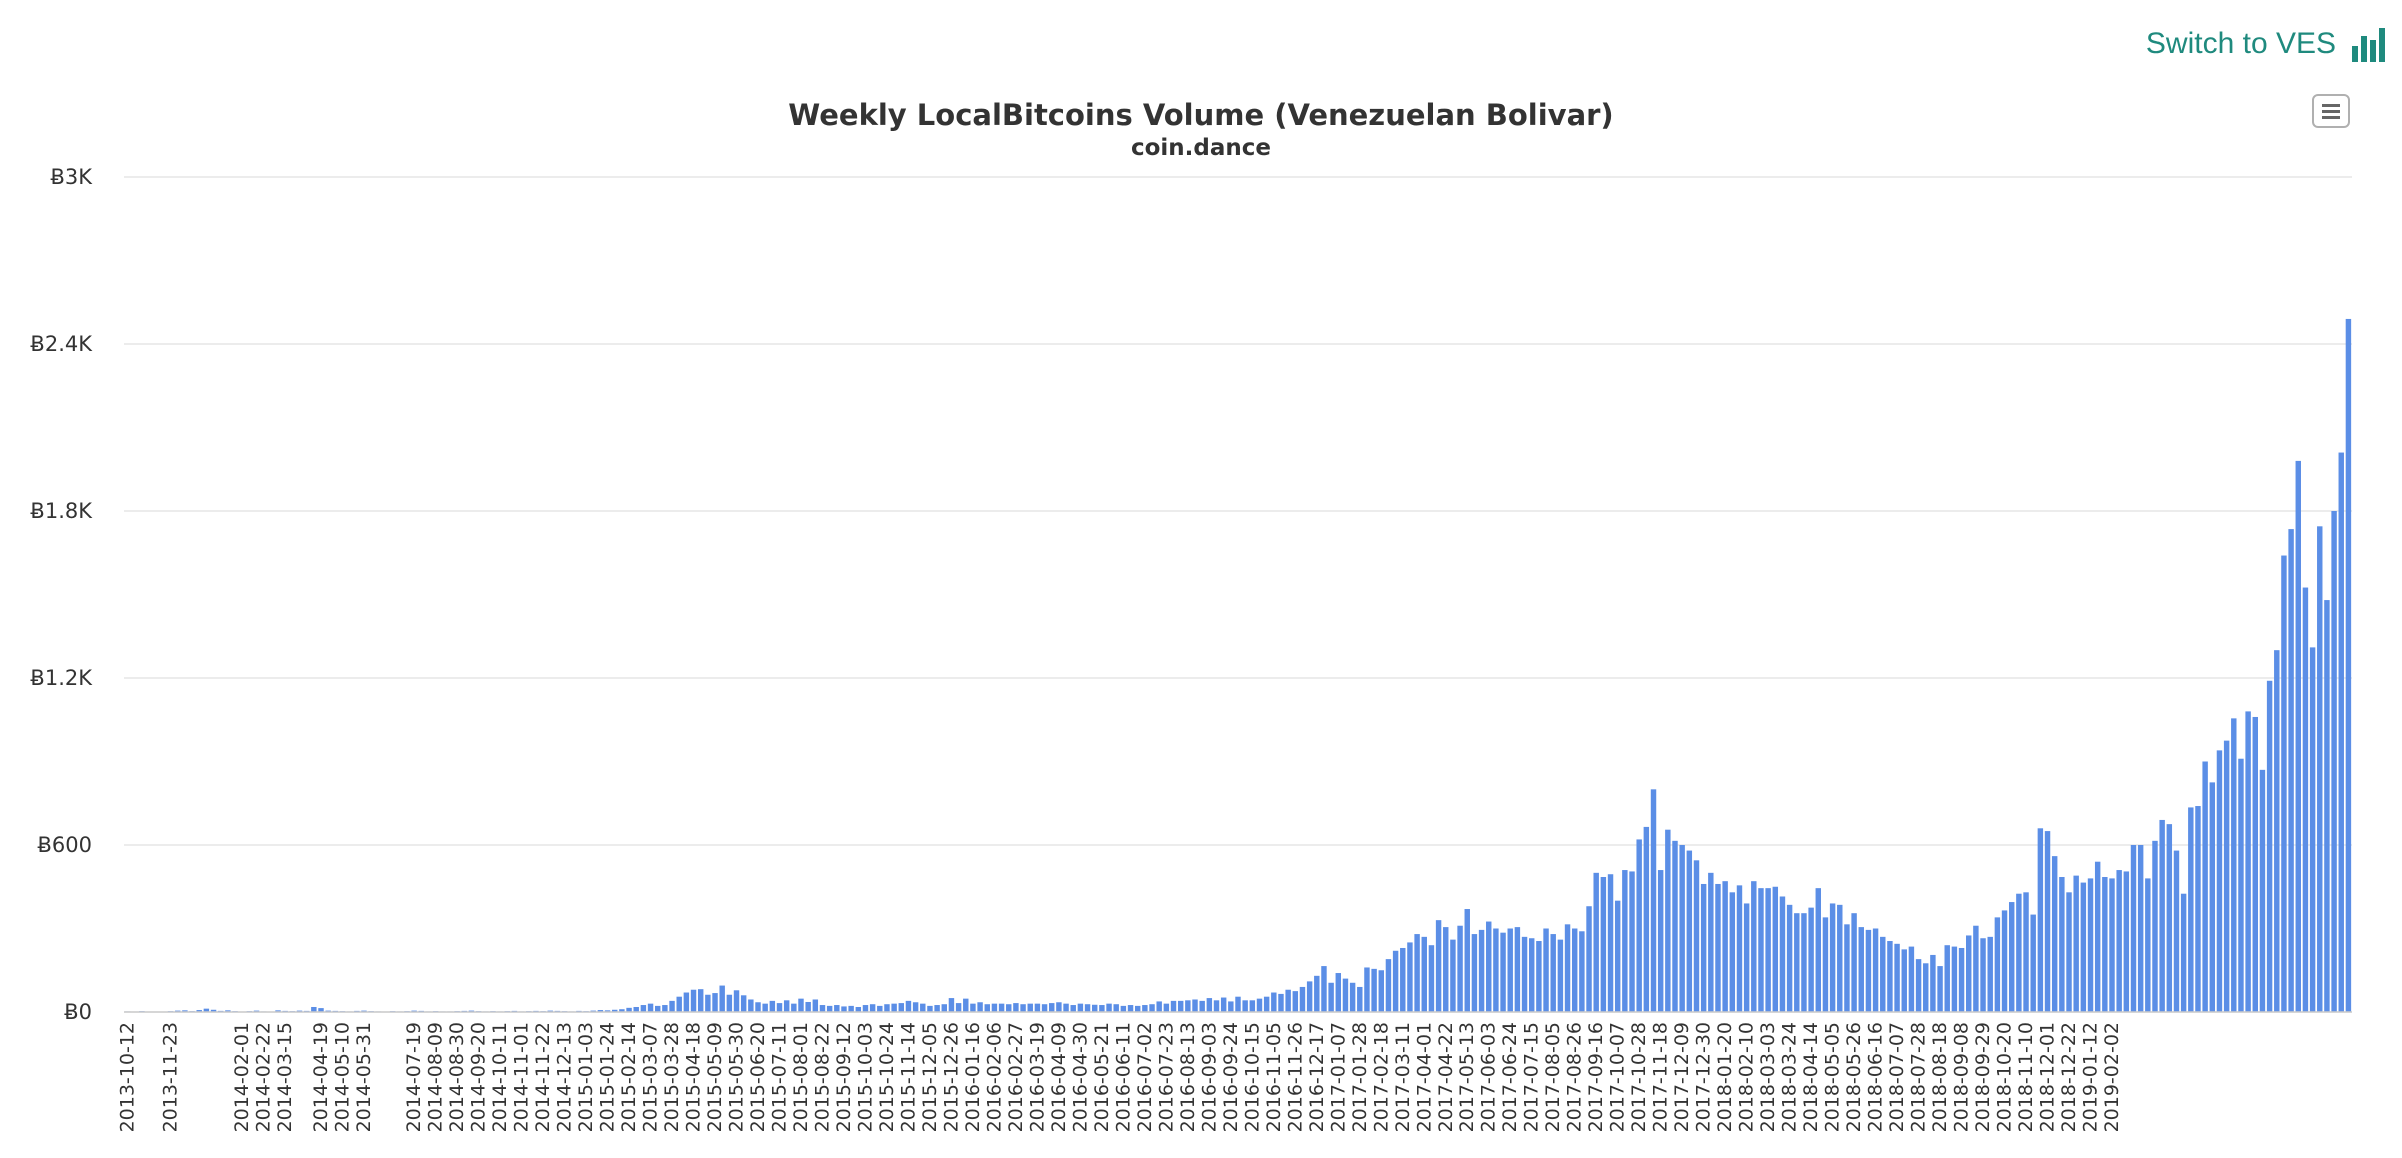 The width and height of the screenshot is (2402, 1158). What do you see at coordinates (2368, 44) in the screenshot?
I see `bar-chart-icon` at bounding box center [2368, 44].